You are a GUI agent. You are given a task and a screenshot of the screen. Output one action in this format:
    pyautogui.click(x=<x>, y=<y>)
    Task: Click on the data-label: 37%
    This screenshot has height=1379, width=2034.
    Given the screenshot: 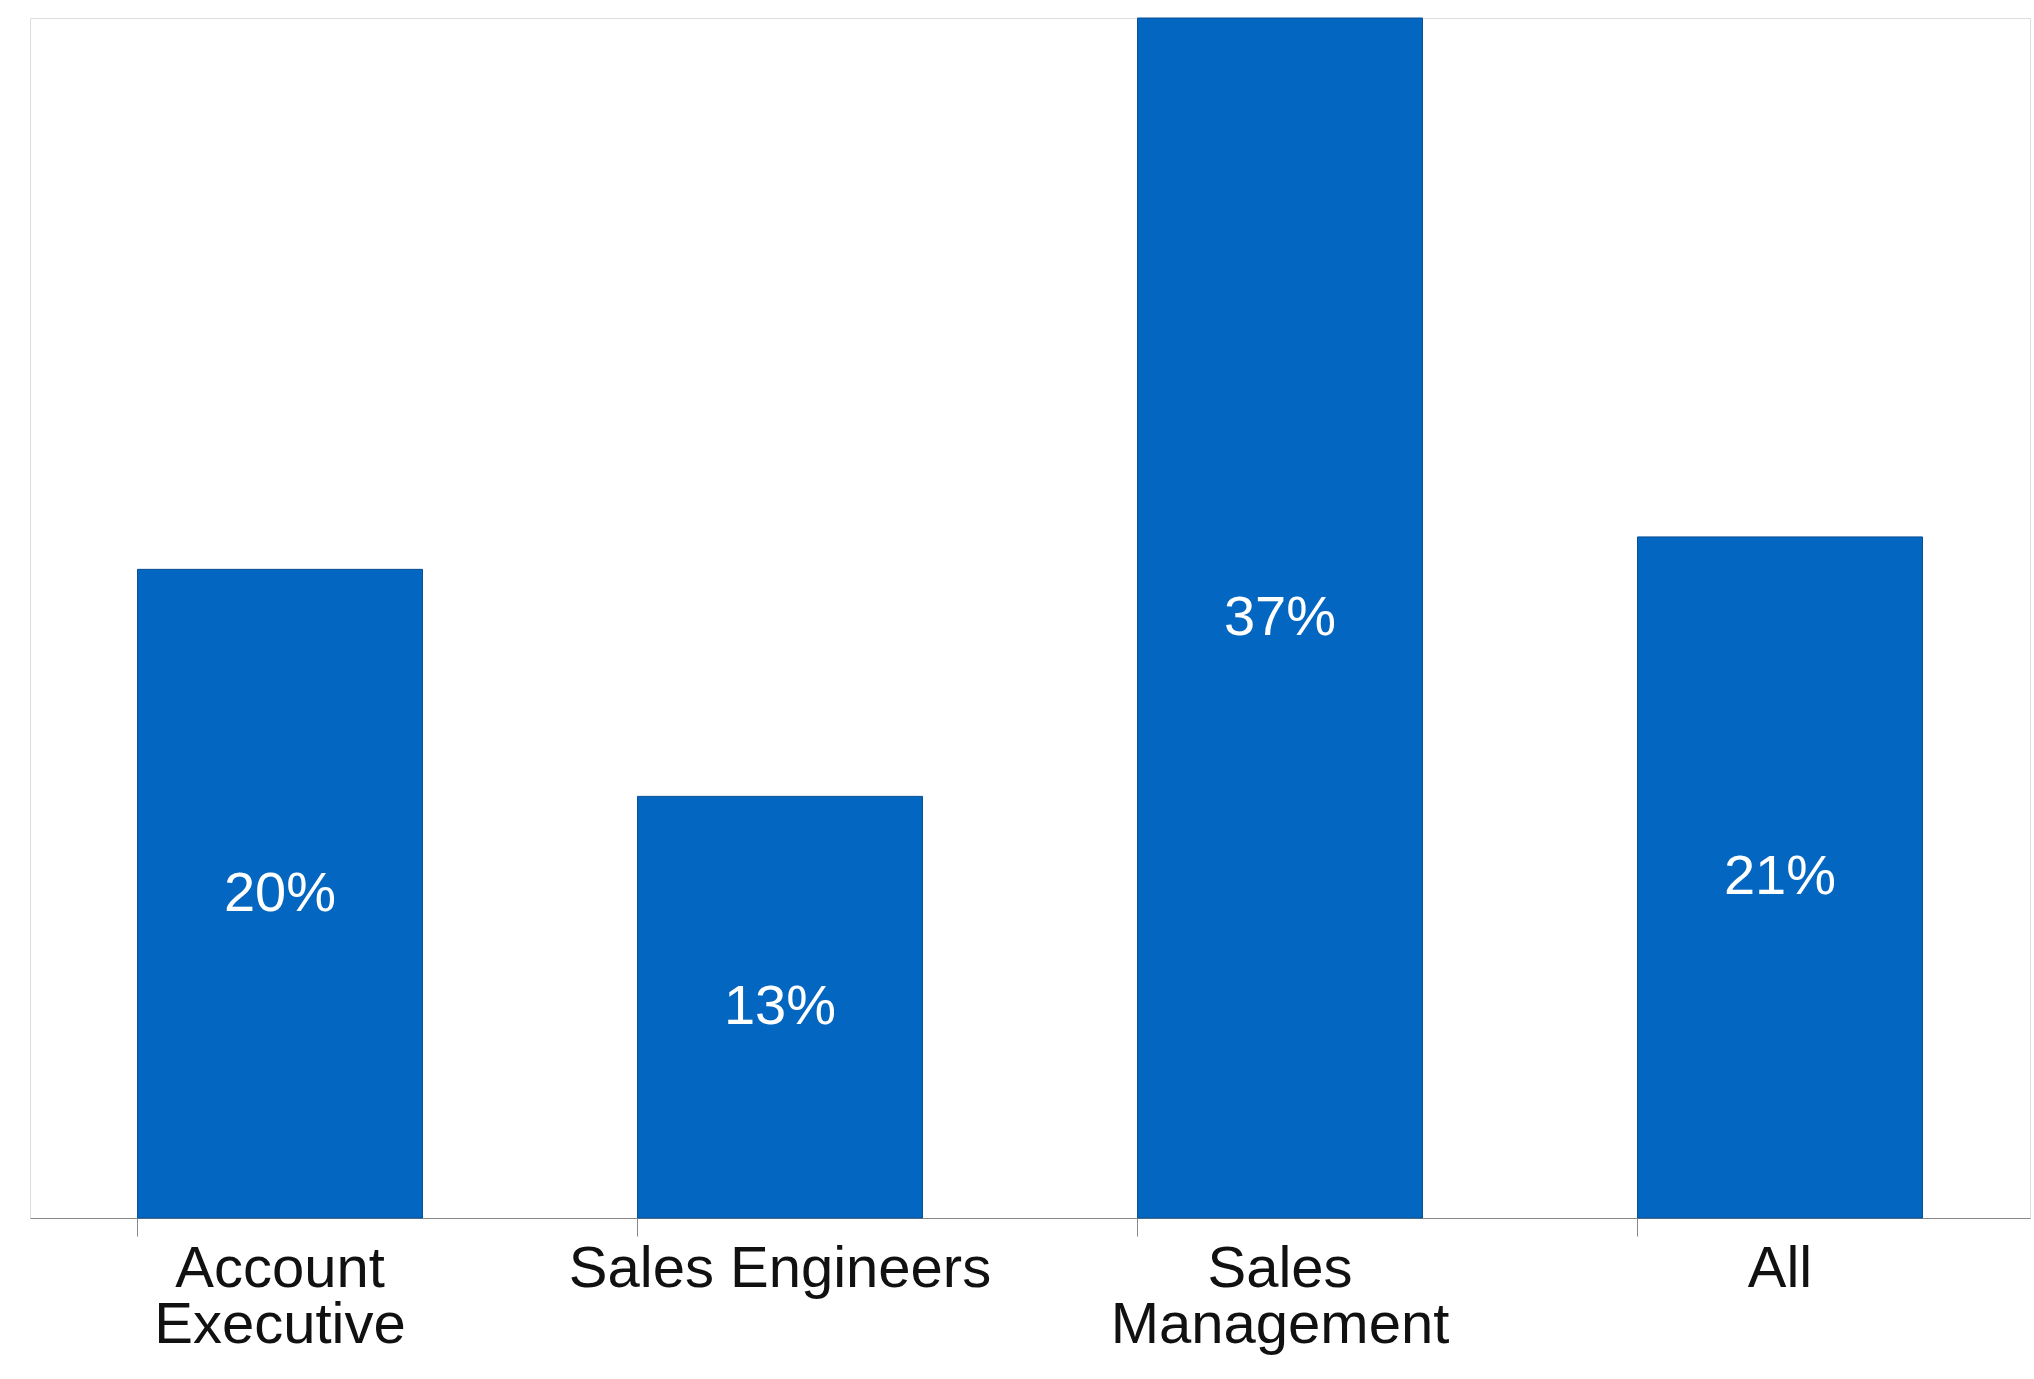 What is the action you would take?
    pyautogui.click(x=1280, y=615)
    